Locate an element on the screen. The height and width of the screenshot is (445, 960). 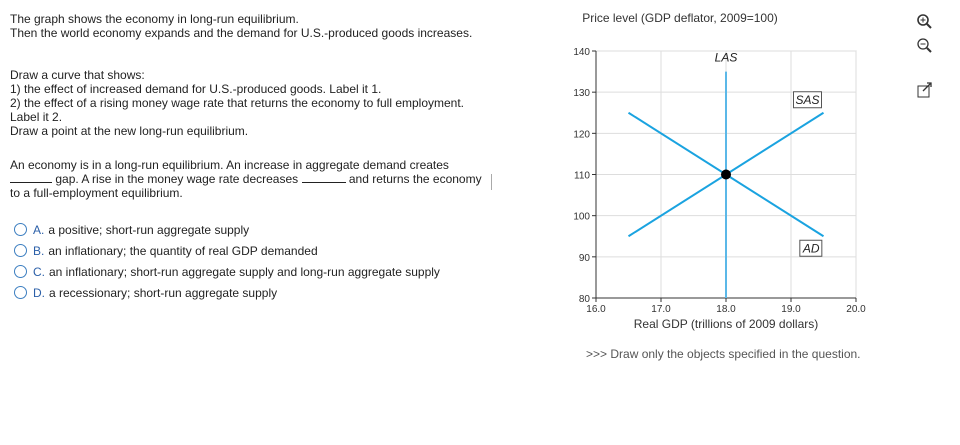
zoom-in is located at coordinates (924, 21).